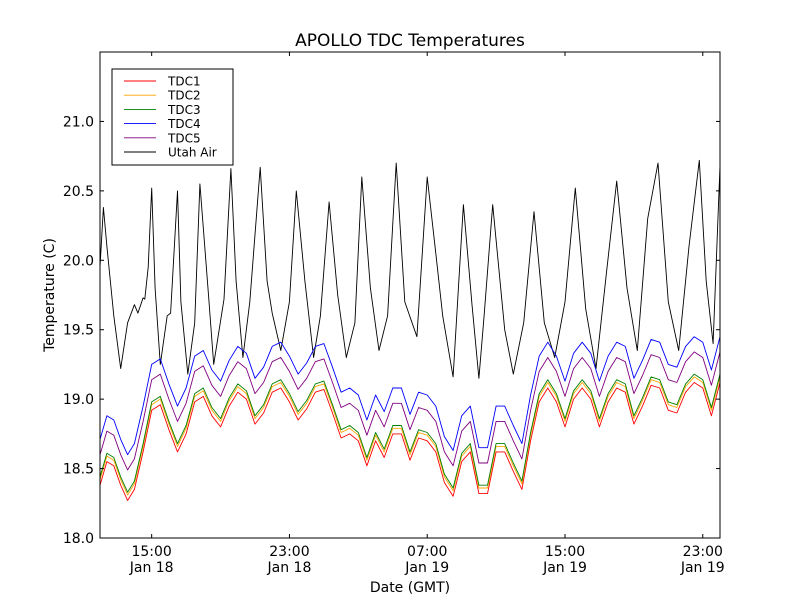  Describe the element at coordinates (184, 82) in the screenshot. I see `legend-label: TDC1` at that location.